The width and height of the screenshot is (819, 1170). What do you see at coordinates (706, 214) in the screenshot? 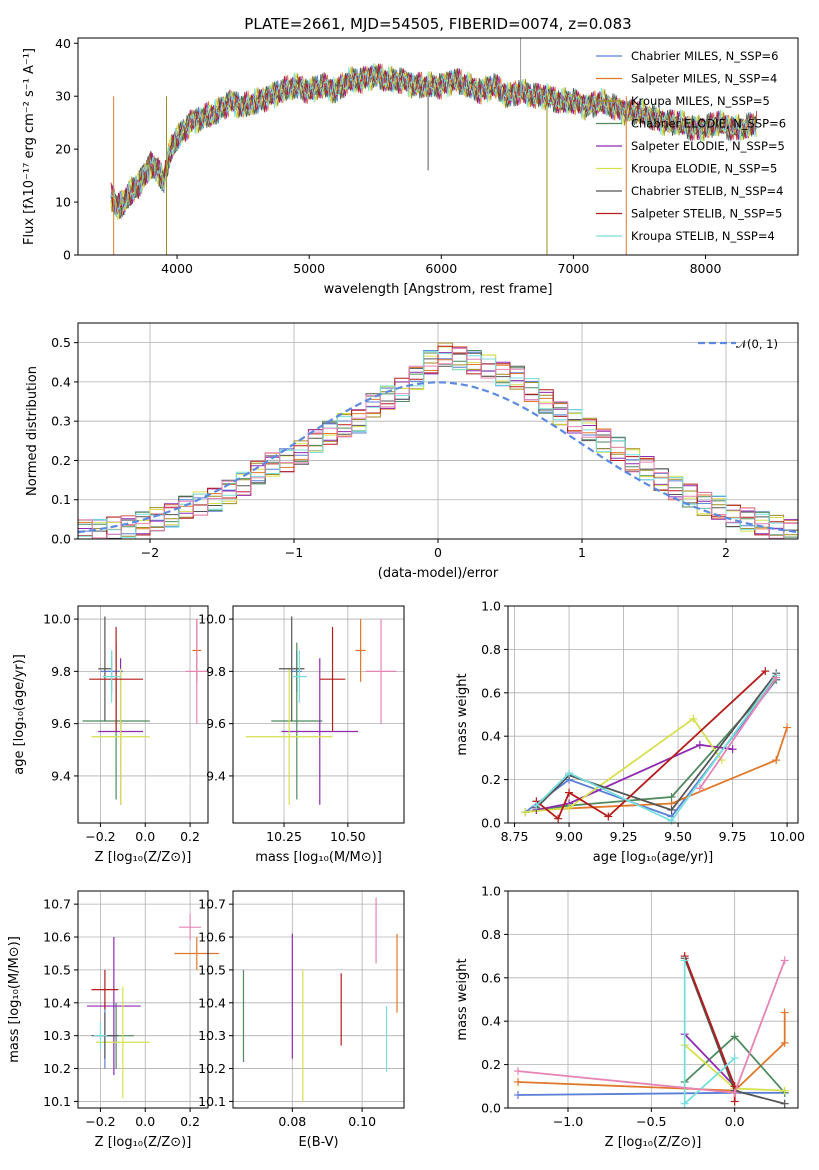
I see `legend-entry-7: Salpeter STELIB, N_SSP=5` at bounding box center [706, 214].